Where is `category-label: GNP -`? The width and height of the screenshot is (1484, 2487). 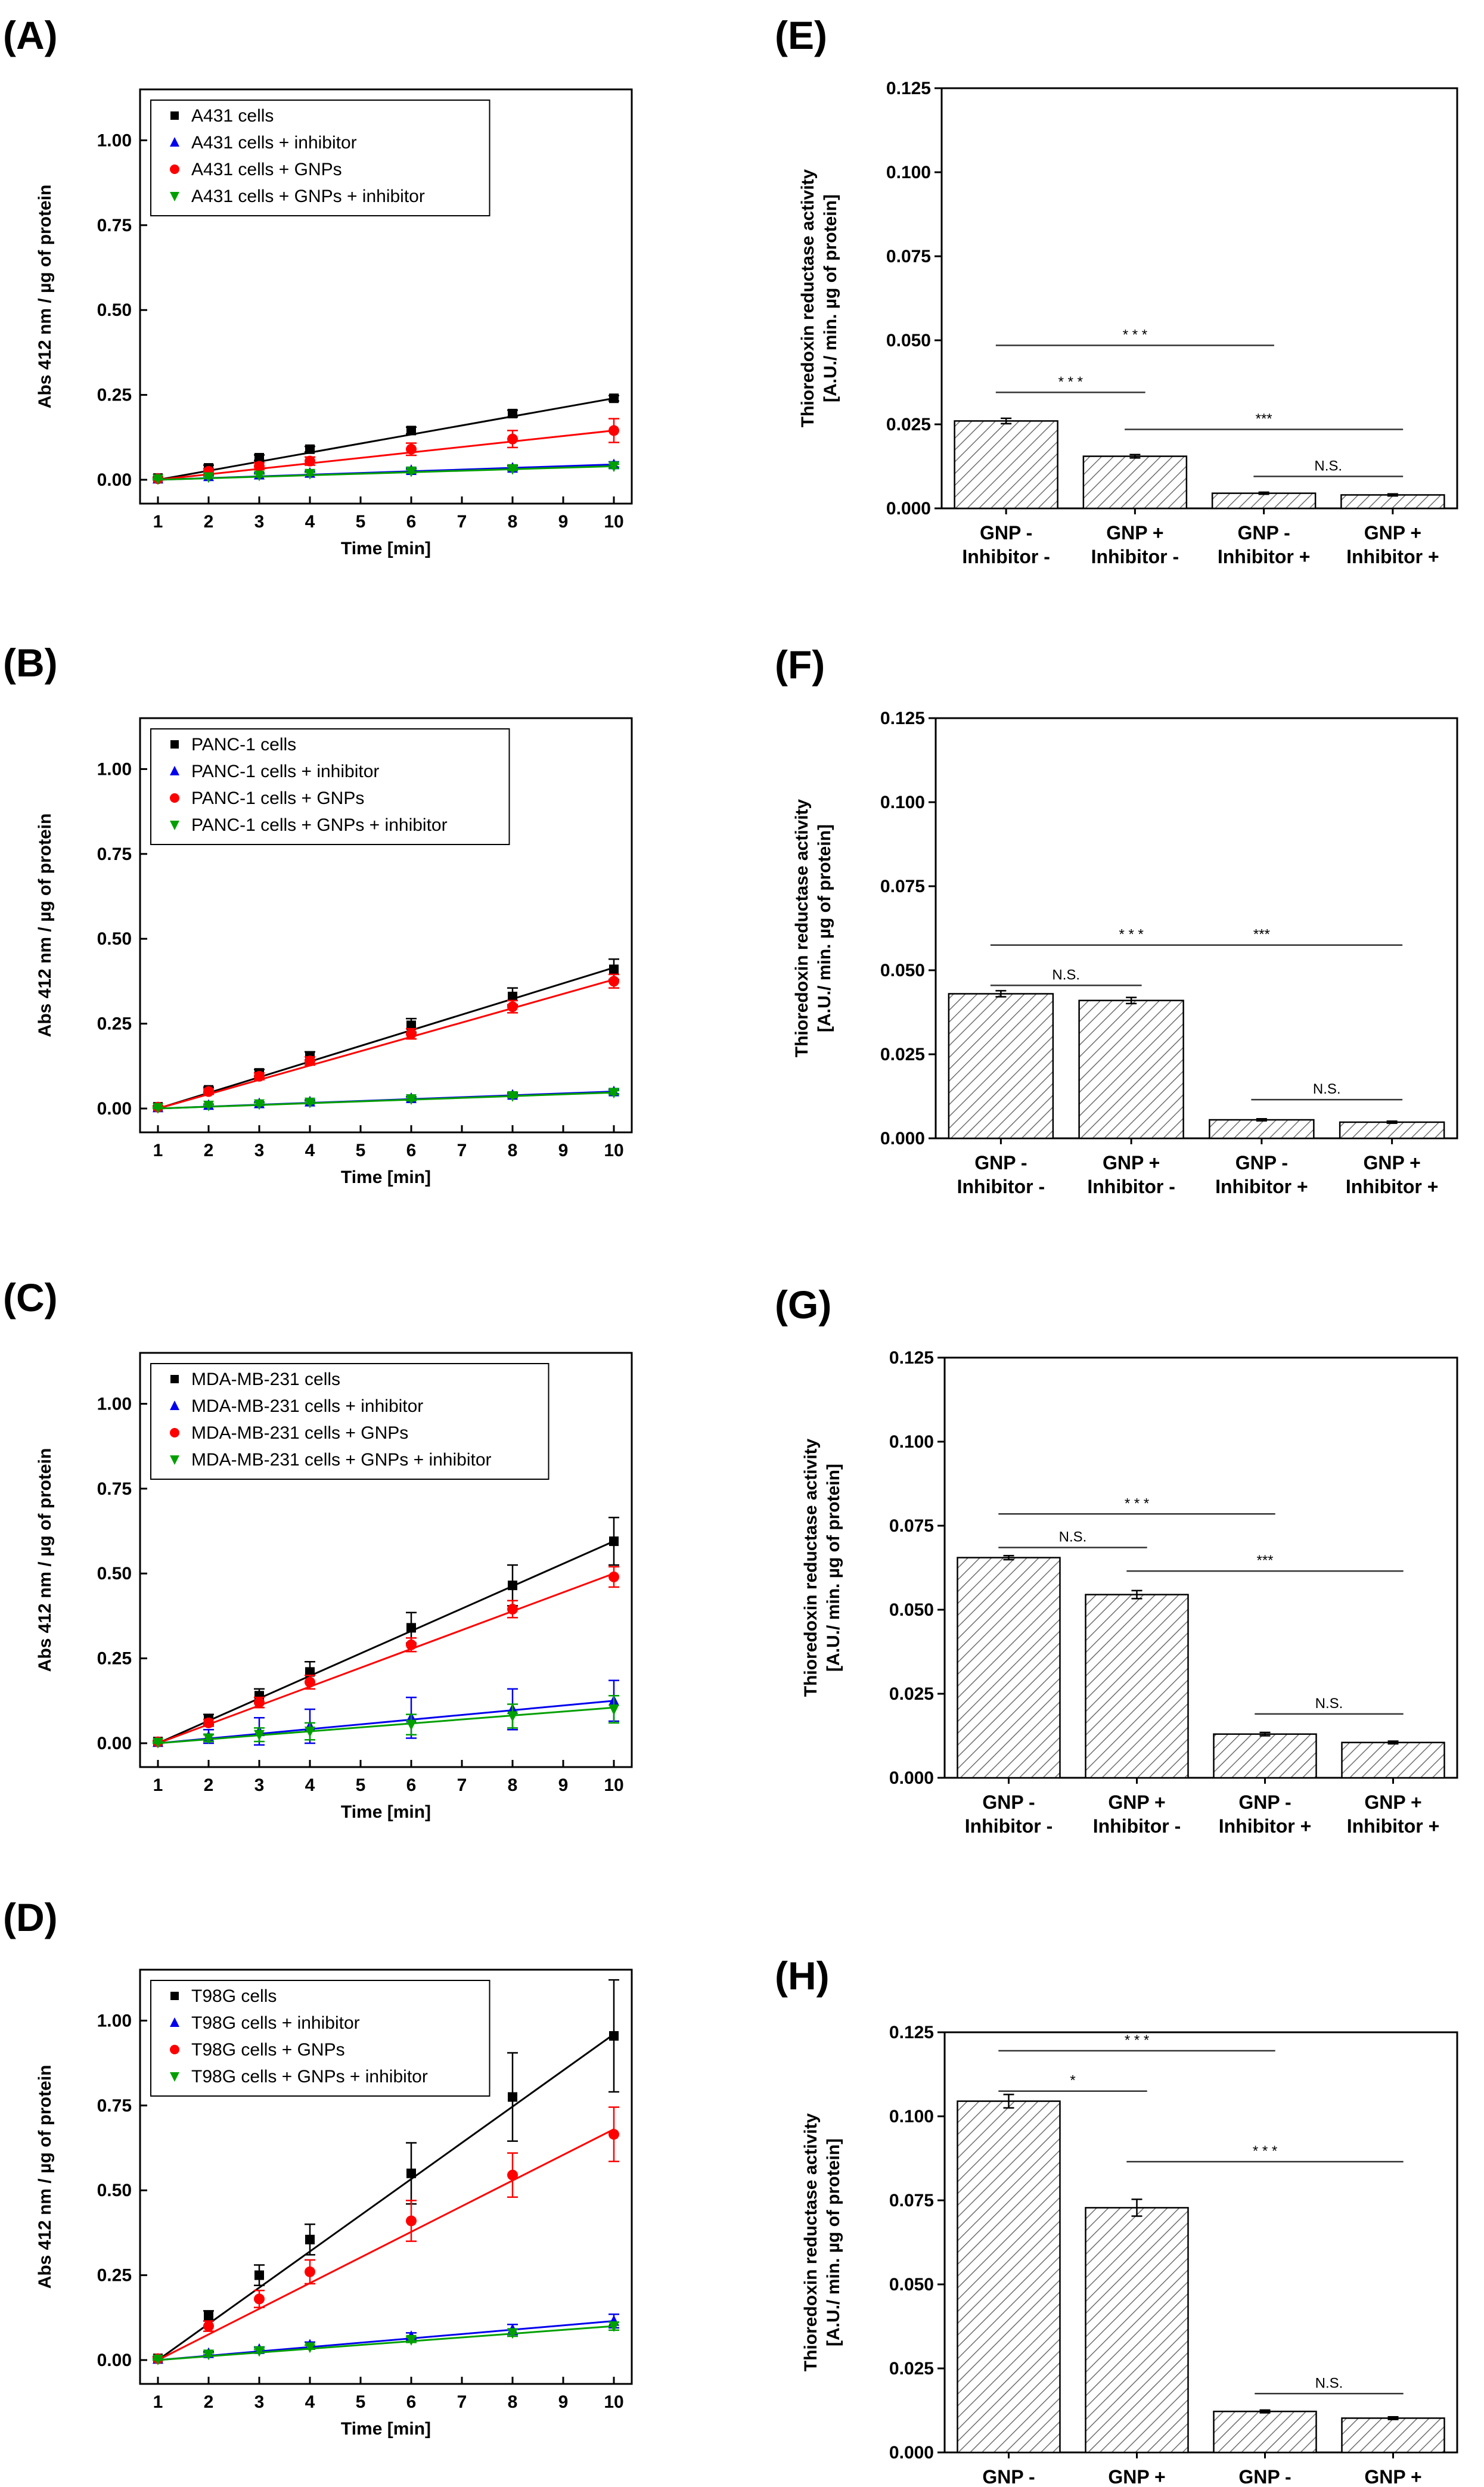 category-label: GNP - is located at coordinates (1001, 1162).